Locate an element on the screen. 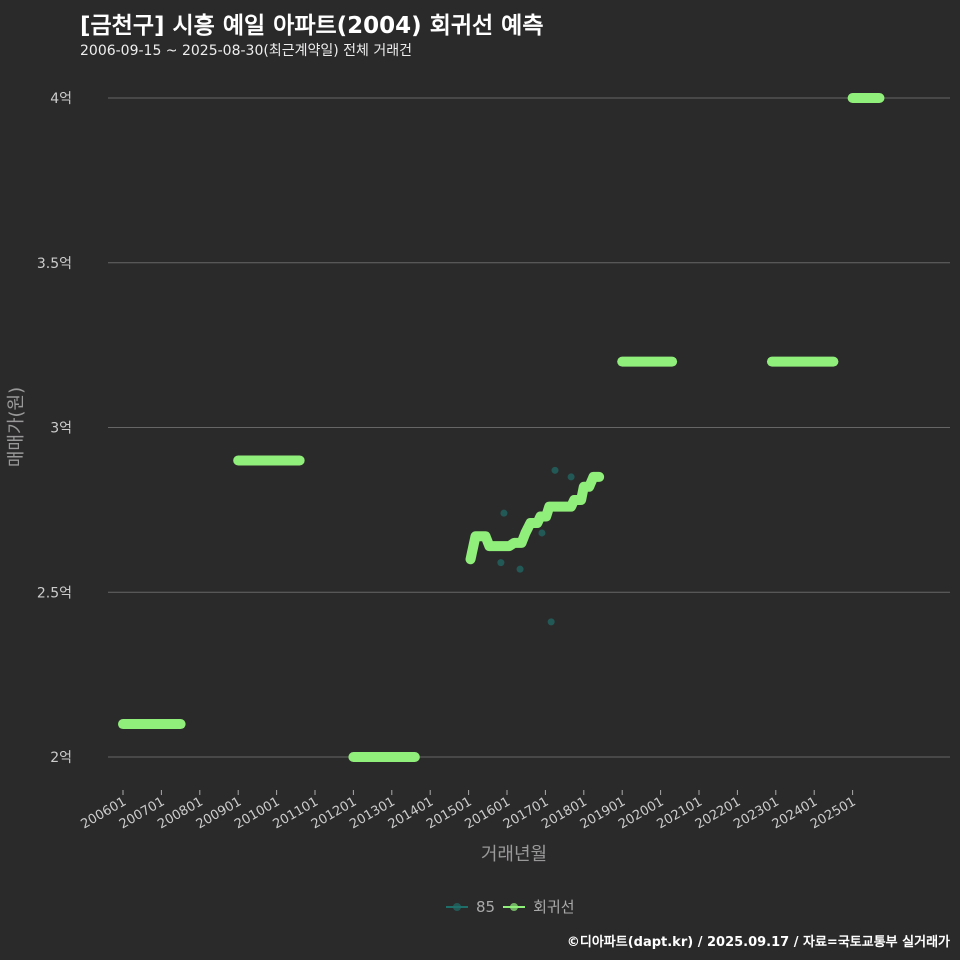 The width and height of the screenshot is (960, 960). y-tick-label: 3억 is located at coordinates (61, 429).